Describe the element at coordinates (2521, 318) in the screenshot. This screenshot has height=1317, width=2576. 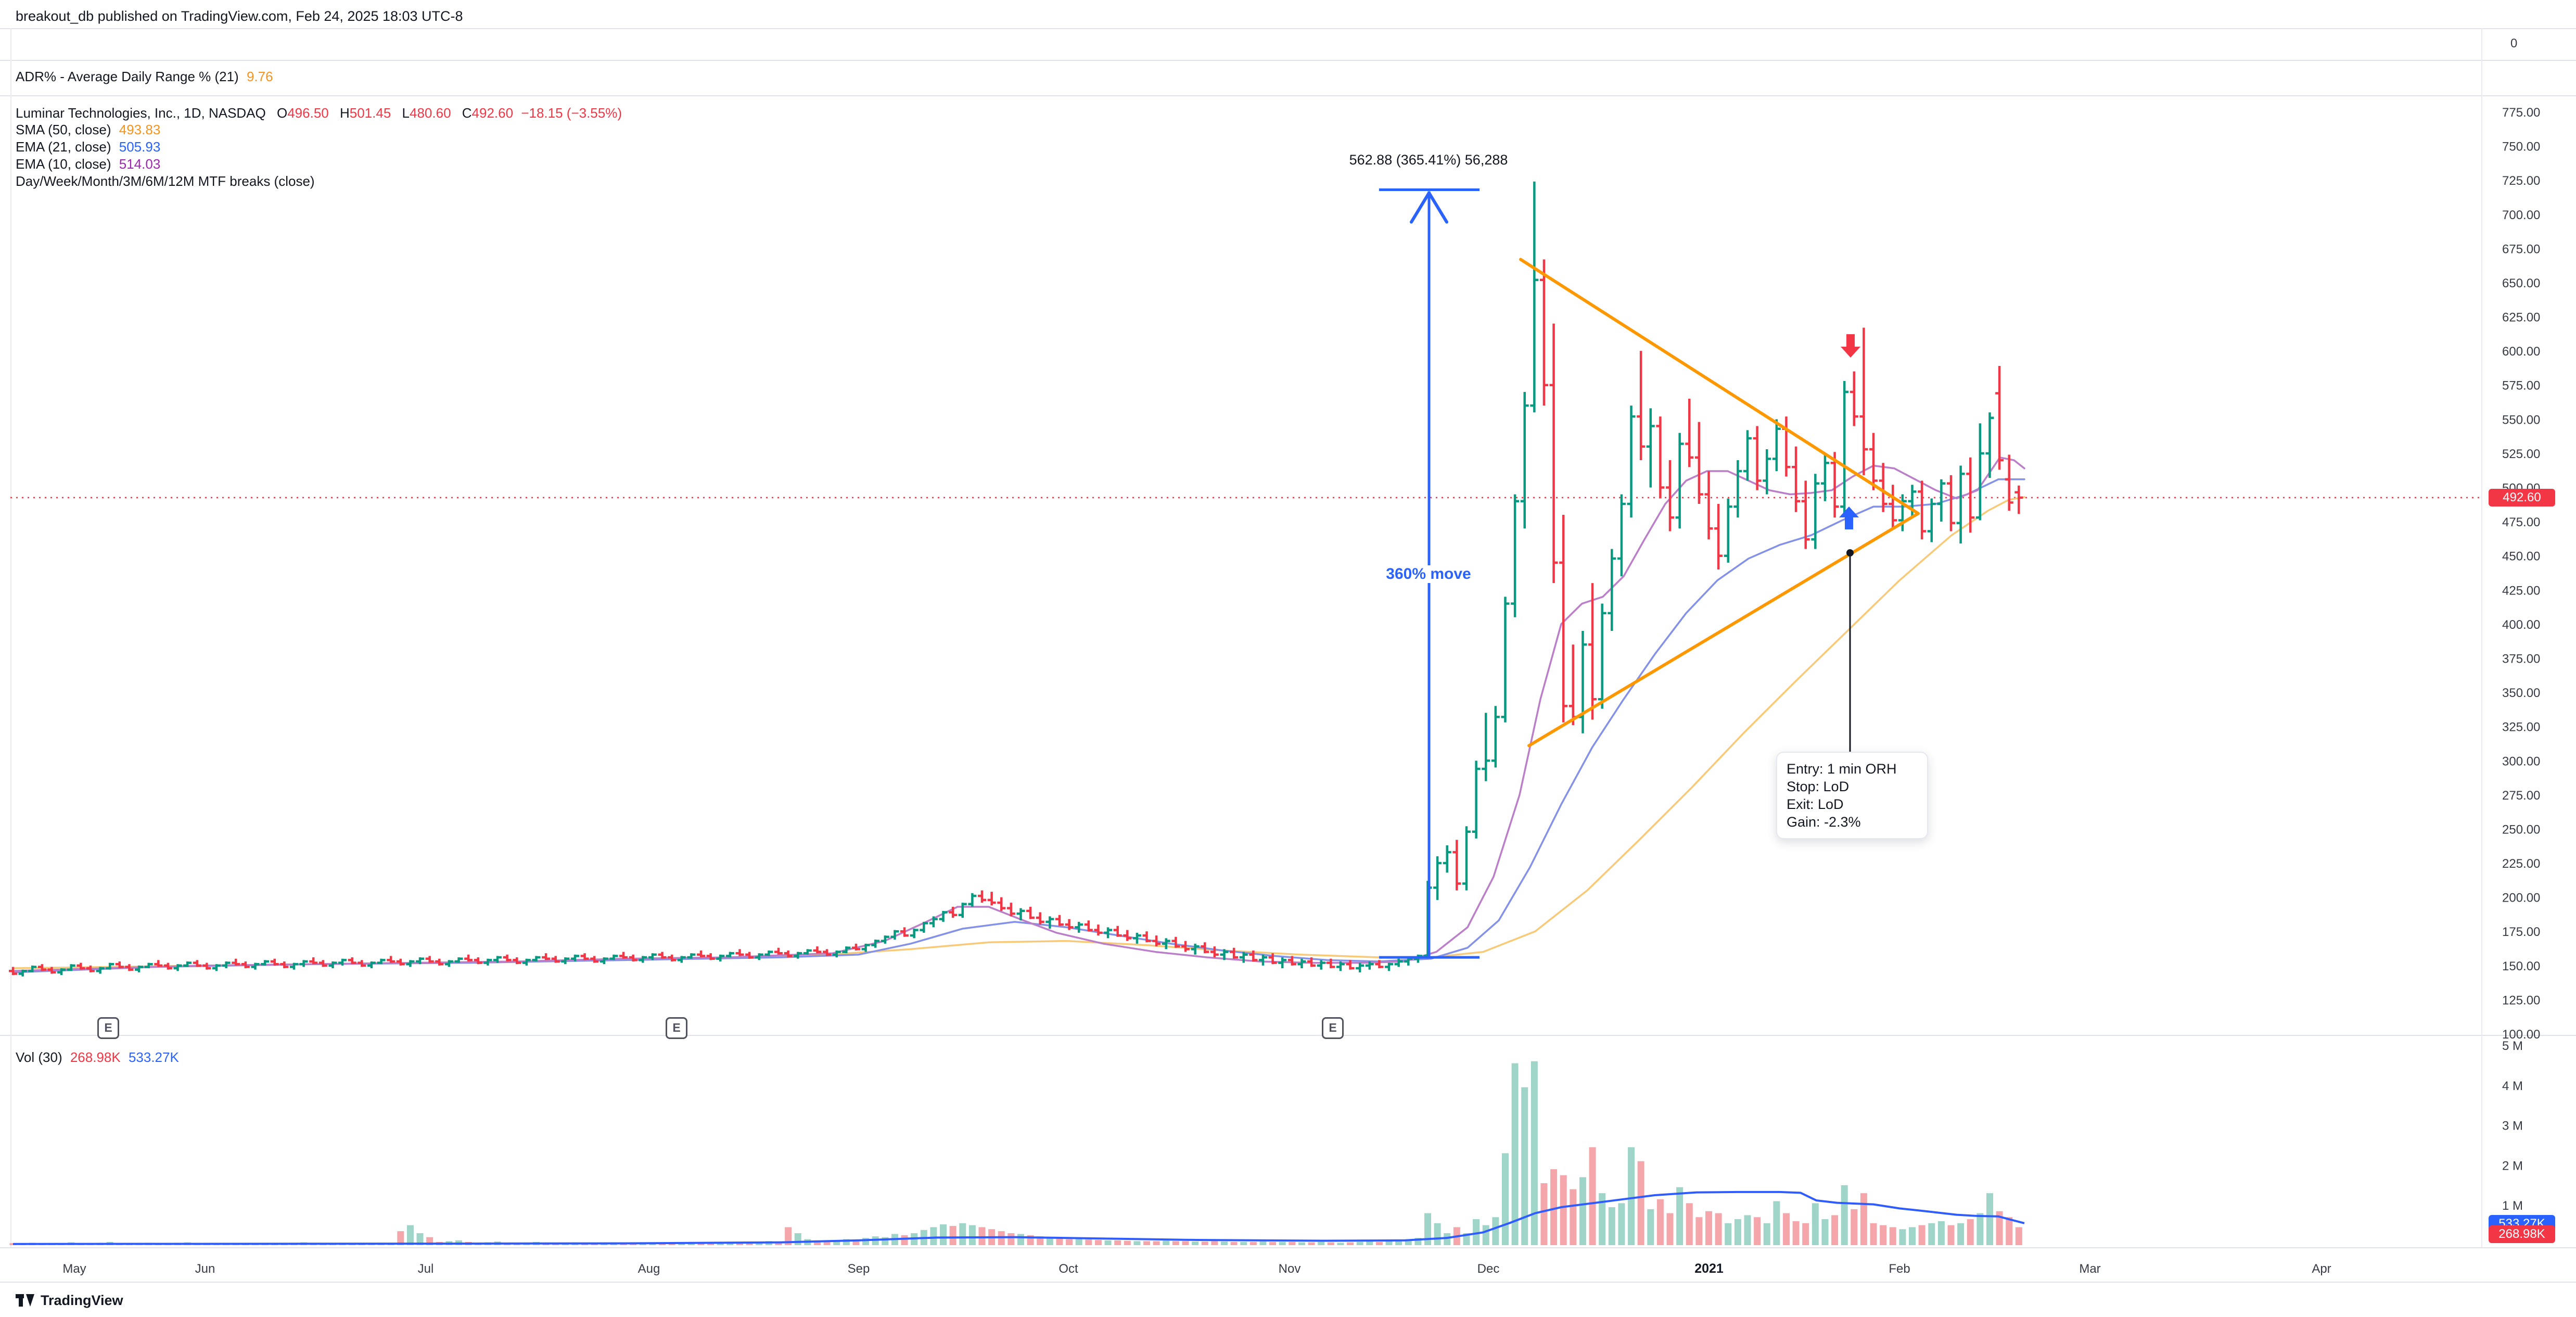
I see `price-axis-label: 625.00` at that location.